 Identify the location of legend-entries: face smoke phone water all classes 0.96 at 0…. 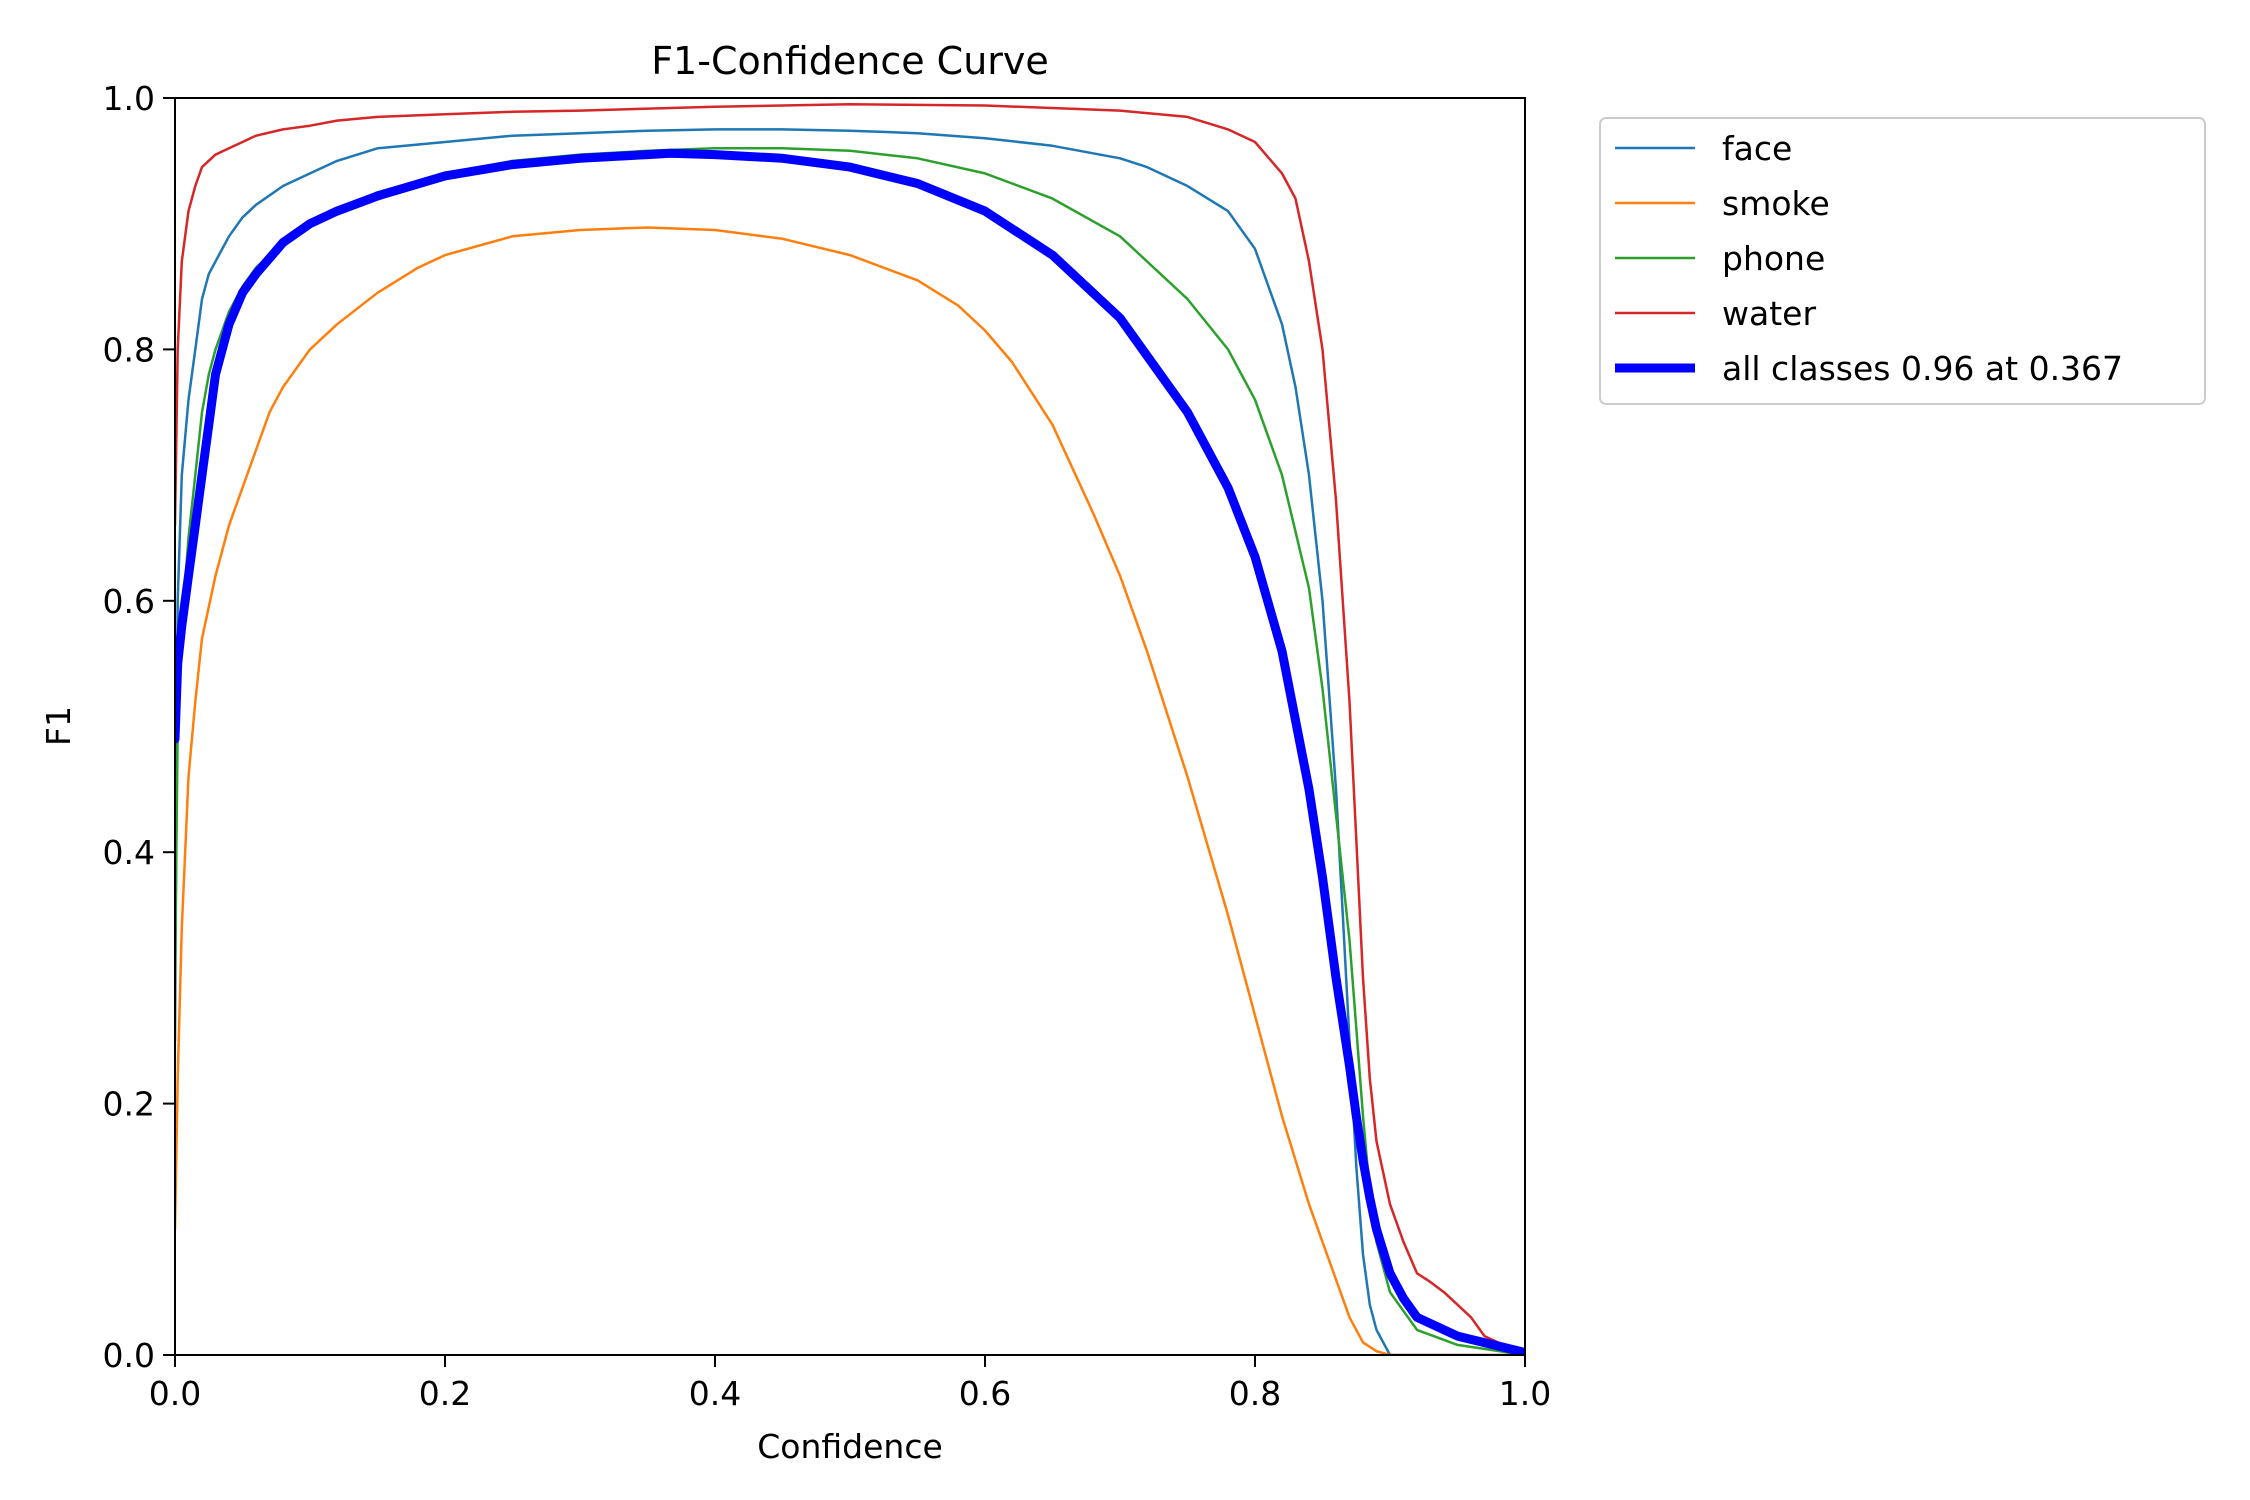
(1869, 258).